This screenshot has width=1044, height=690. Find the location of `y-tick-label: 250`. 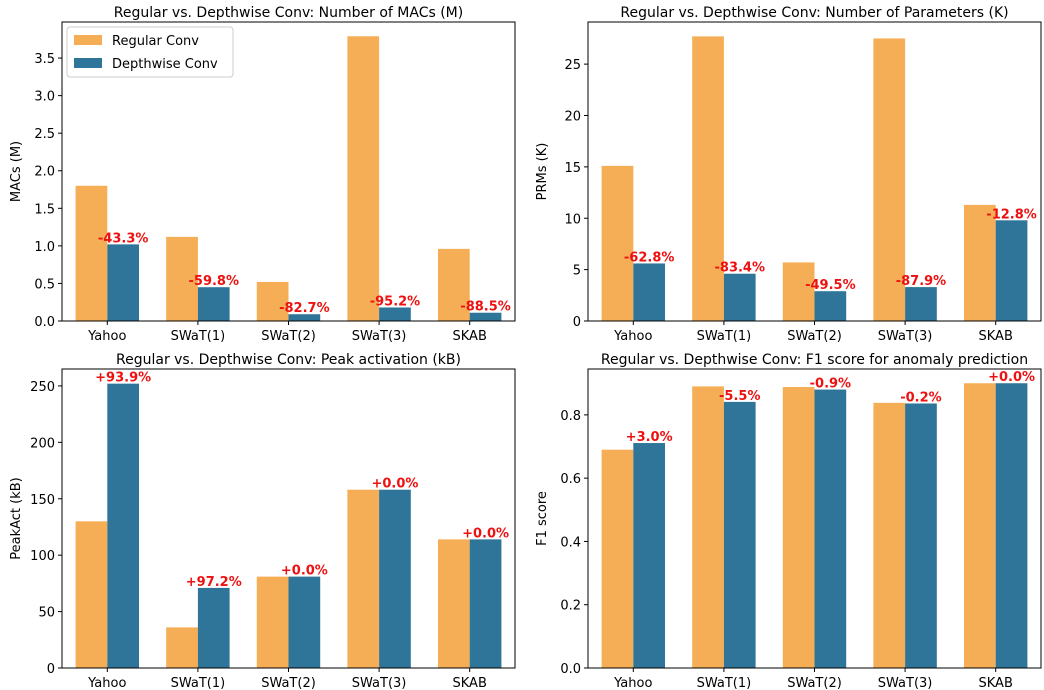

y-tick-label: 250 is located at coordinates (42, 387).